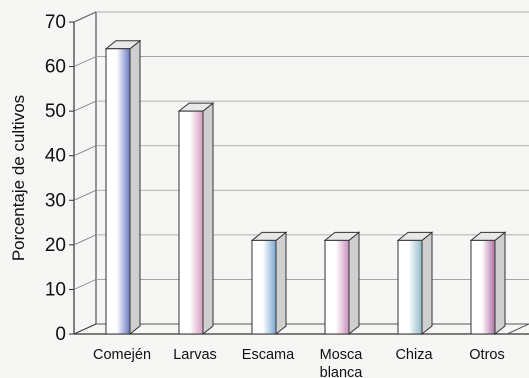 This screenshot has height=378, width=529. Describe the element at coordinates (195, 355) in the screenshot. I see `x-tick-label: Larvas` at that location.